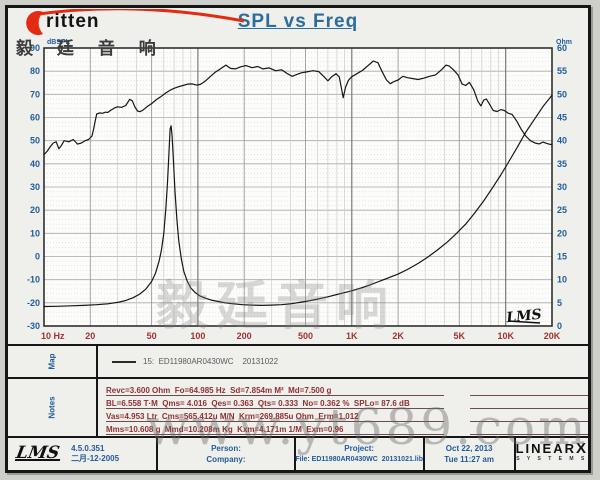 This screenshot has height=480, width=600. Describe the element at coordinates (197, 336) in the screenshot. I see `svg-text: 100` at that location.